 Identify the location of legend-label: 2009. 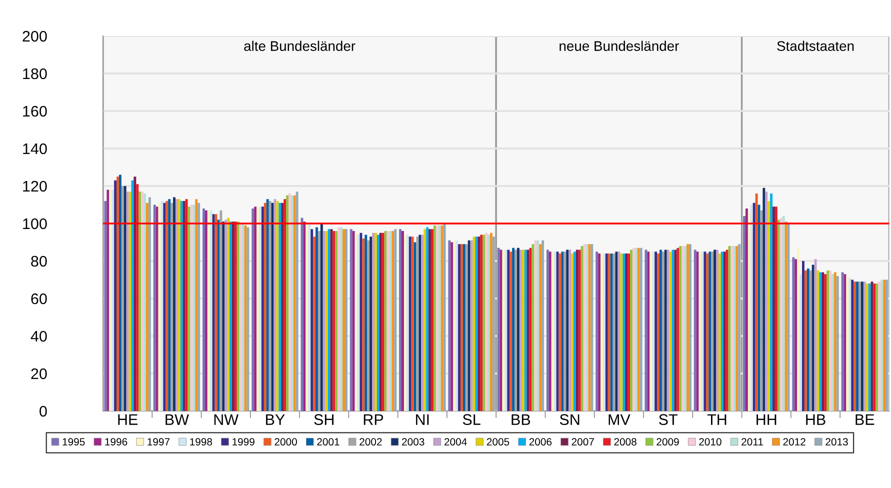
(667, 442).